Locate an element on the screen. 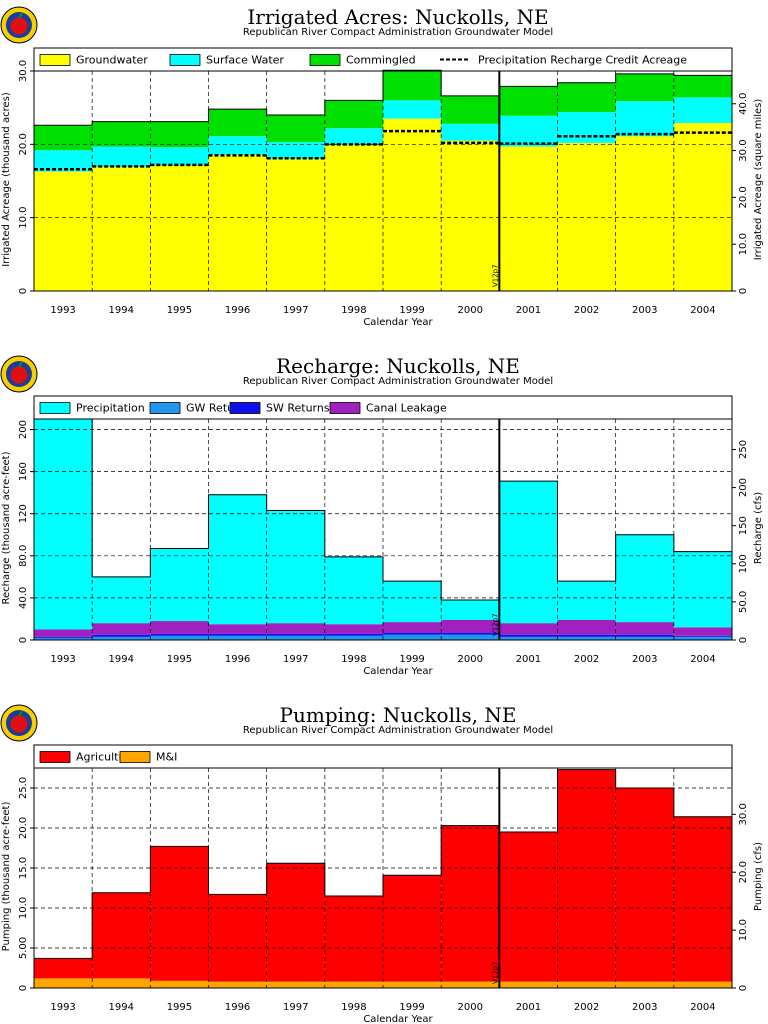 This screenshot has height=1024, width=768. legend-label: Commingled is located at coordinates (381, 60).